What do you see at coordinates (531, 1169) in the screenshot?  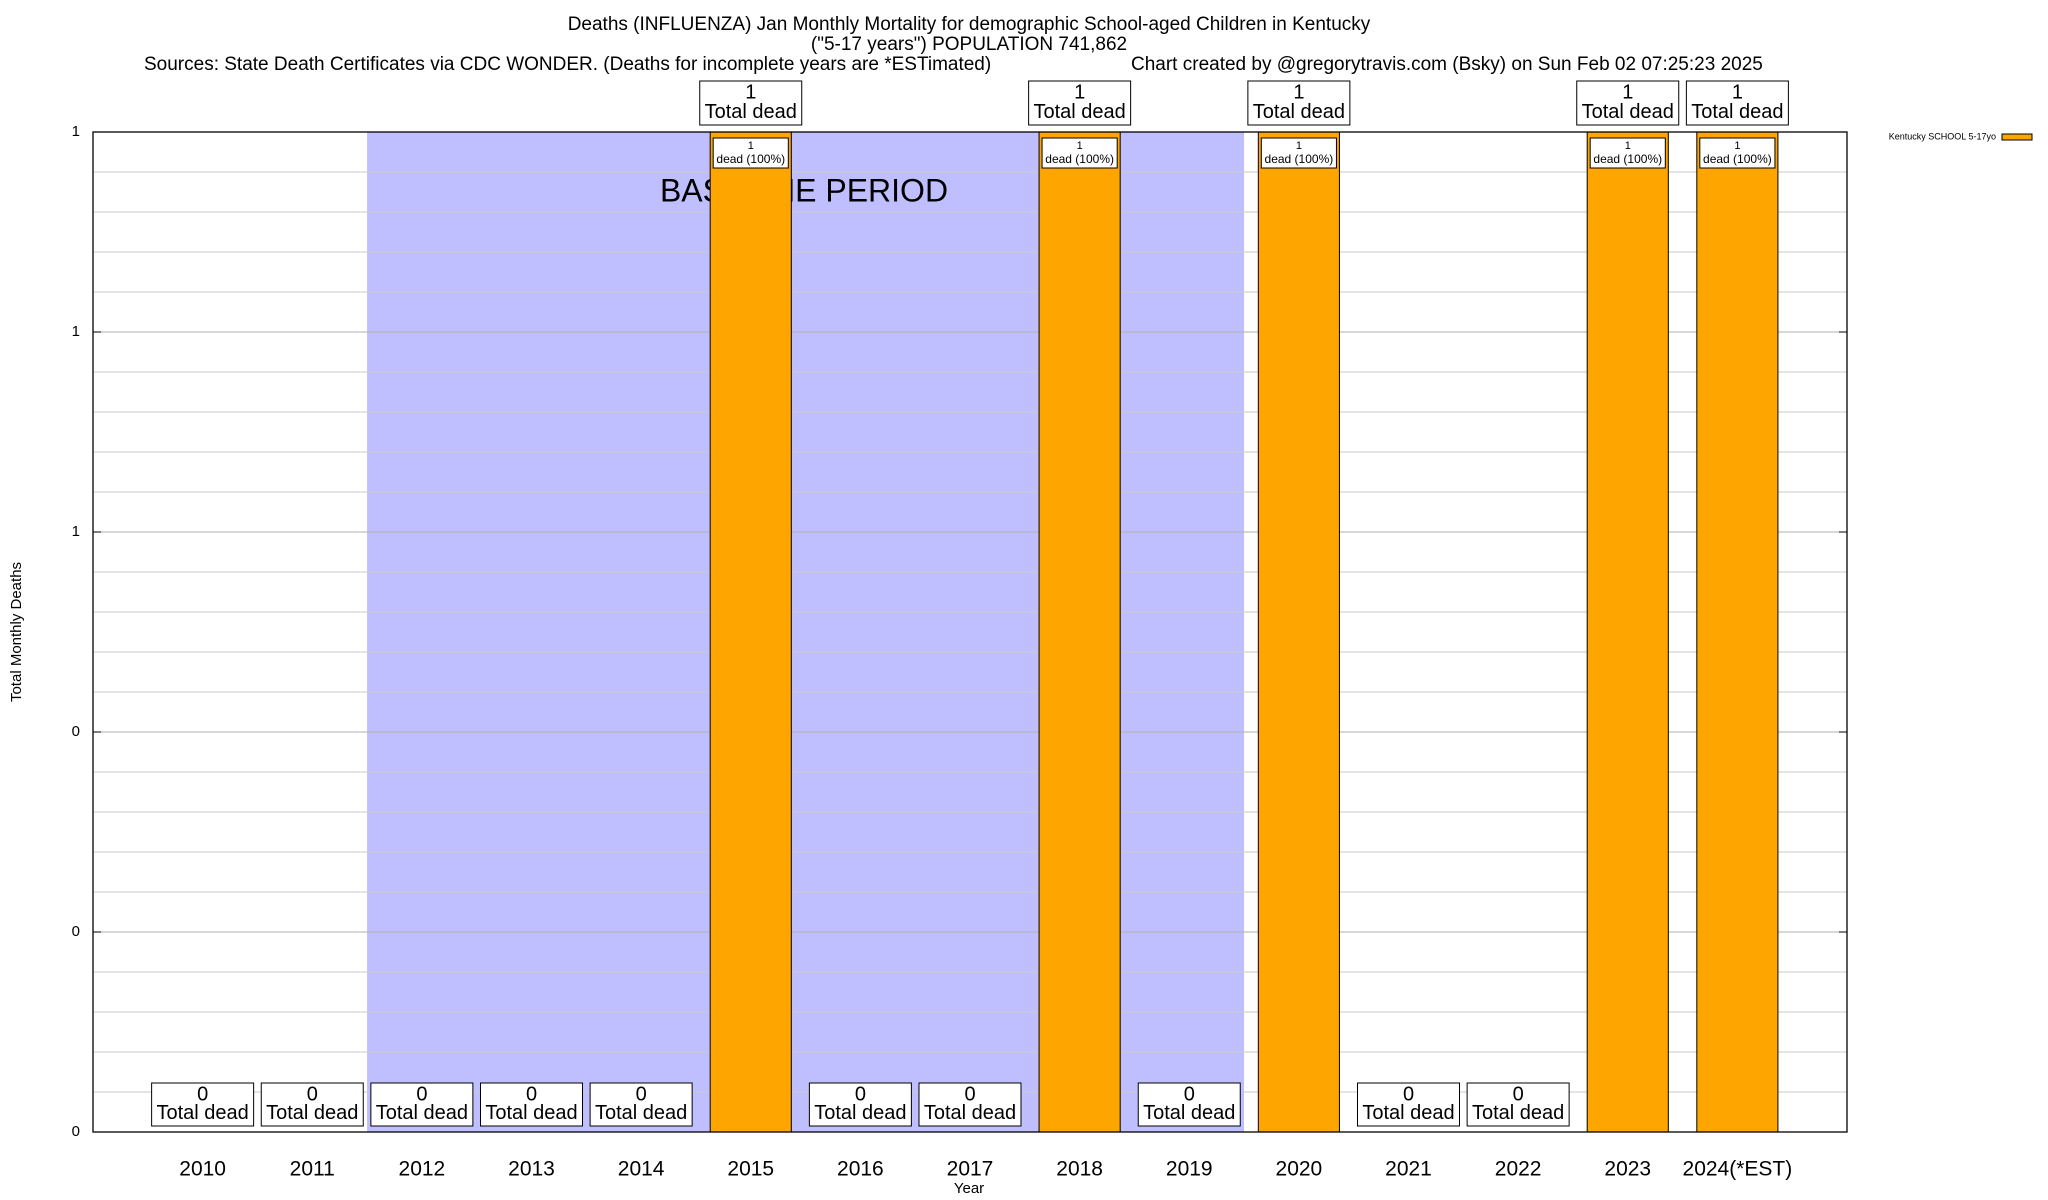 I see `x-tick-label: 2013` at bounding box center [531, 1169].